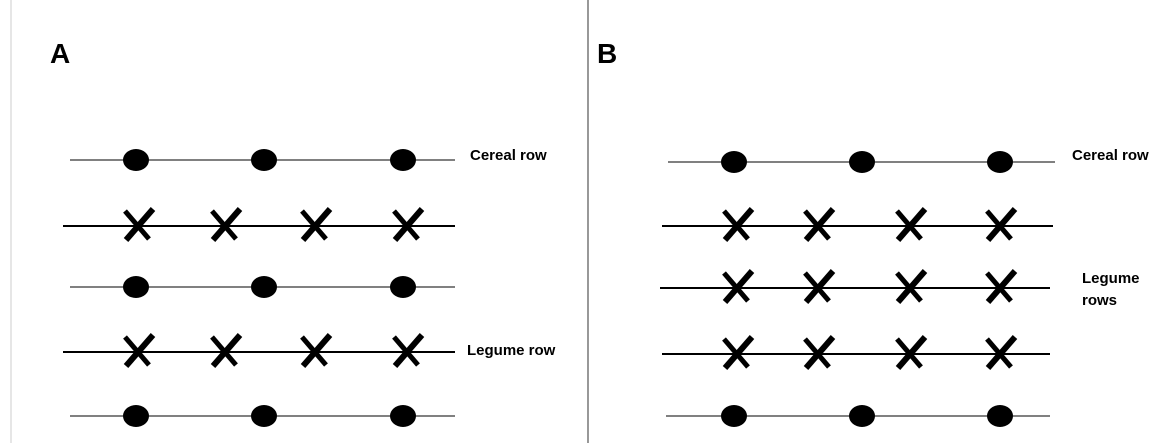 The width and height of the screenshot is (1166, 443). What do you see at coordinates (511, 350) in the screenshot?
I see `row-label: Legume row` at bounding box center [511, 350].